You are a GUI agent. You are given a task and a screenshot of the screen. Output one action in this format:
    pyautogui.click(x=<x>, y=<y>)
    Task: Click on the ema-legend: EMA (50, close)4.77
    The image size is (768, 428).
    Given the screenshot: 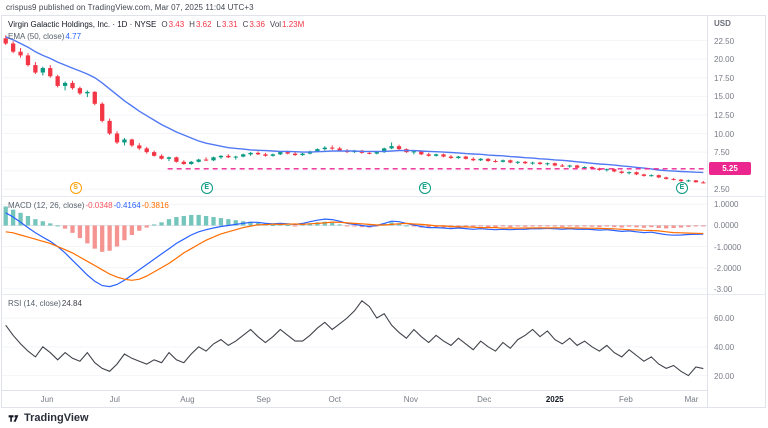 What is the action you would take?
    pyautogui.click(x=44, y=36)
    